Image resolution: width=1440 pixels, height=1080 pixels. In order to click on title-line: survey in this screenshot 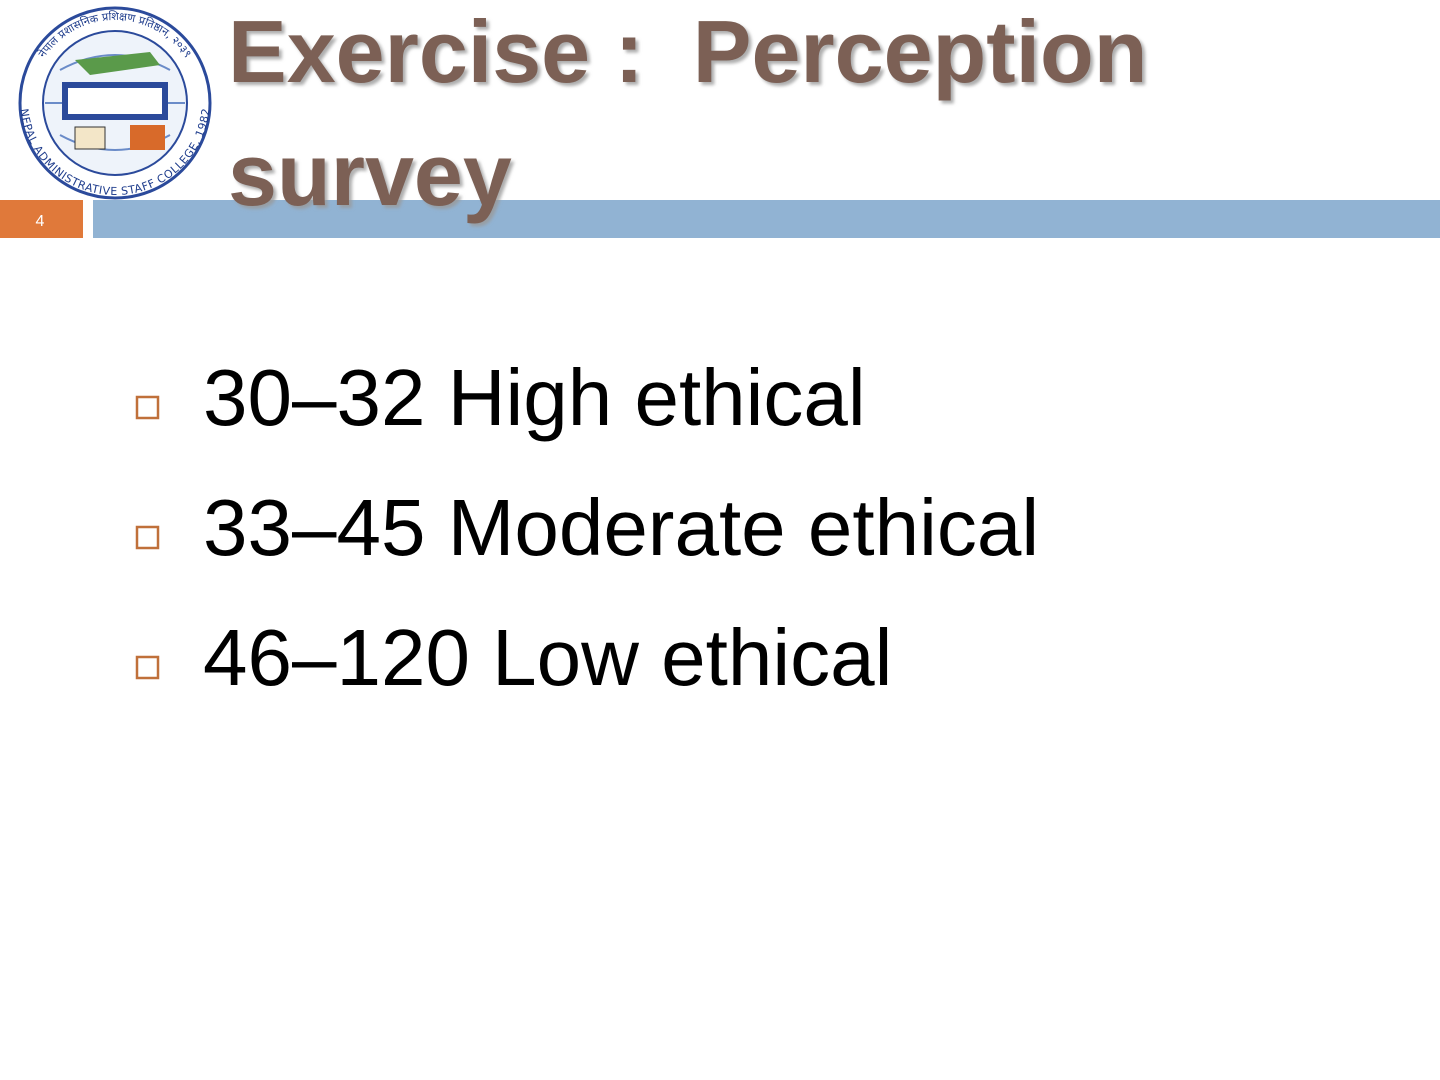, I will do `click(370, 174)`.